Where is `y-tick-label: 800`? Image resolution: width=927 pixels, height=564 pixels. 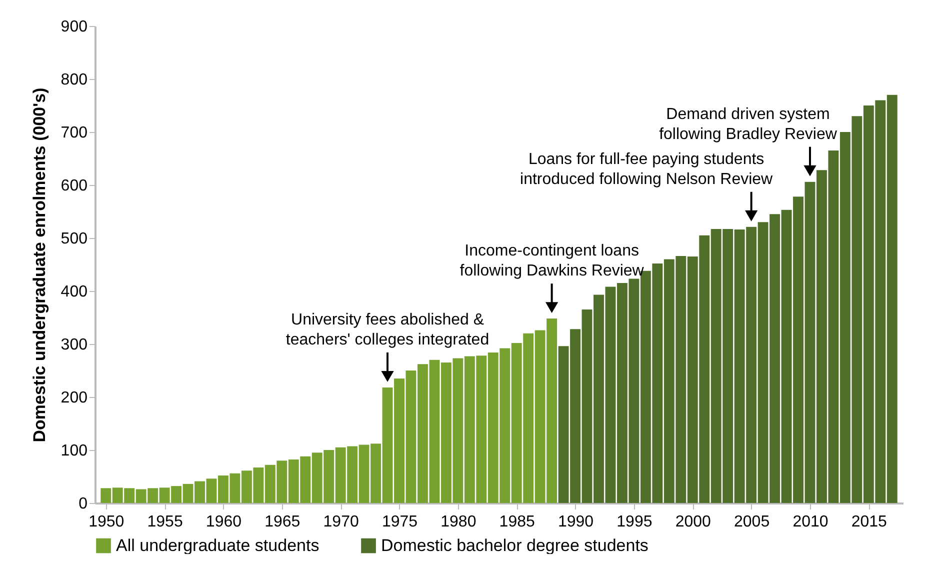
y-tick-label: 800 is located at coordinates (74, 80).